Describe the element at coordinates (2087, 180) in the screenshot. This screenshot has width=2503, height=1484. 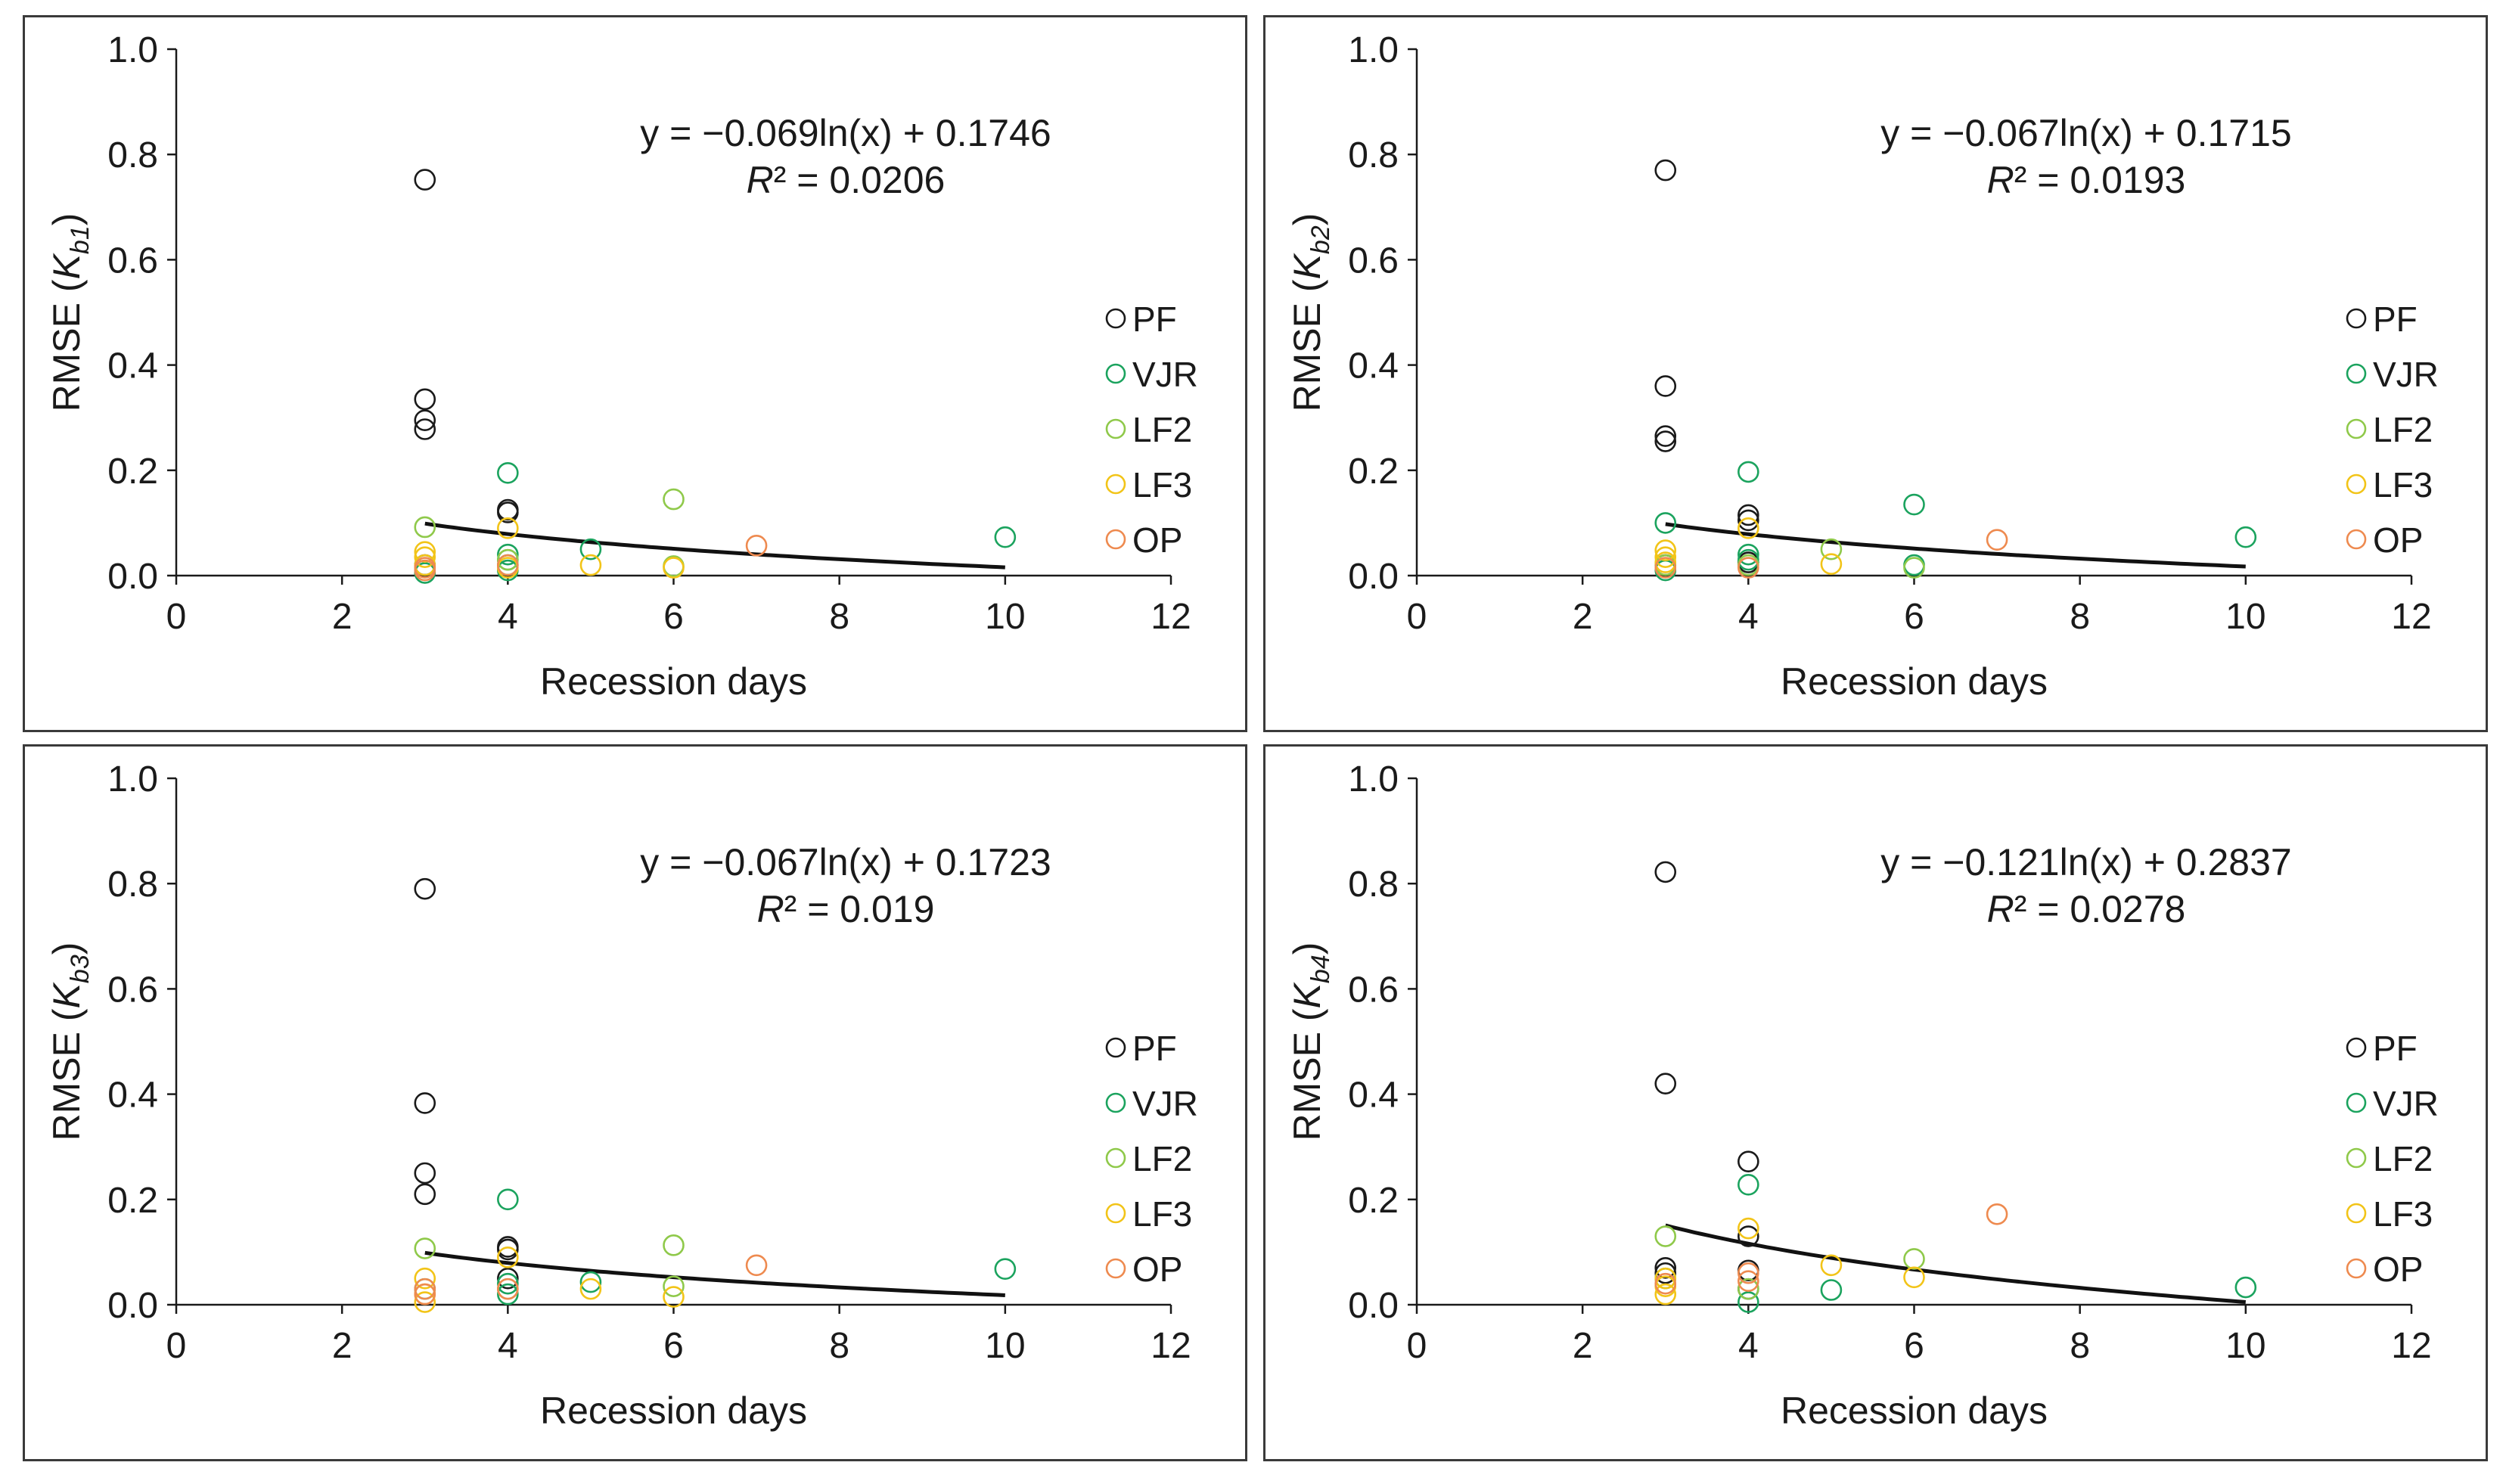
I see `r-squared-label: R² = 0.0193` at that location.